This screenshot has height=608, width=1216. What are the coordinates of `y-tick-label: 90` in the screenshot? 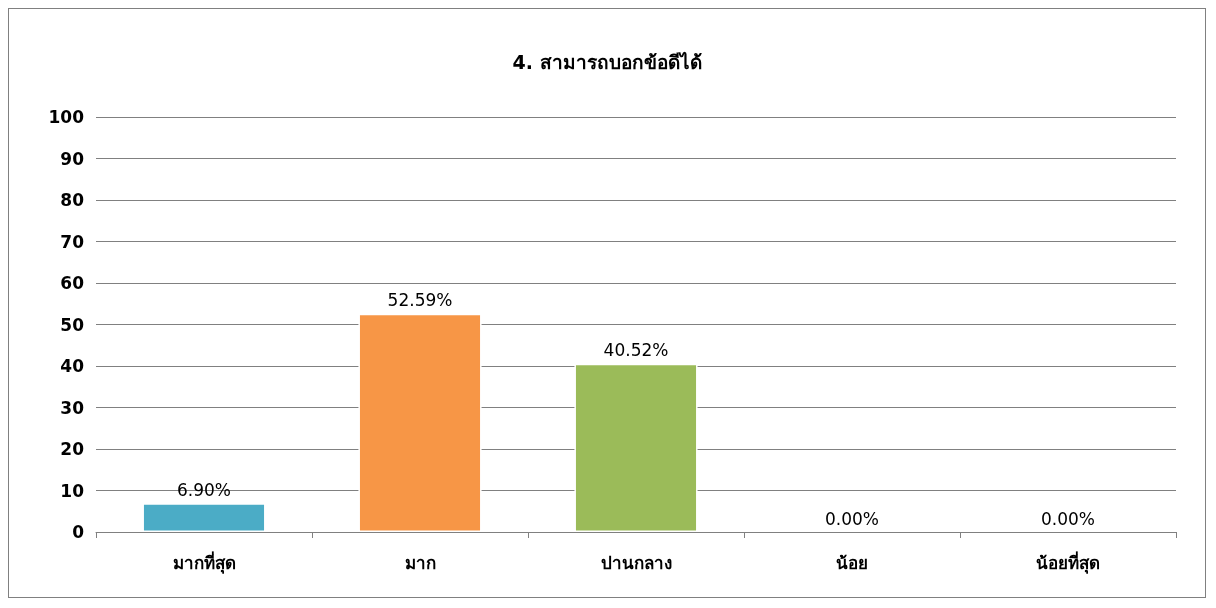 It's located at (72, 158).